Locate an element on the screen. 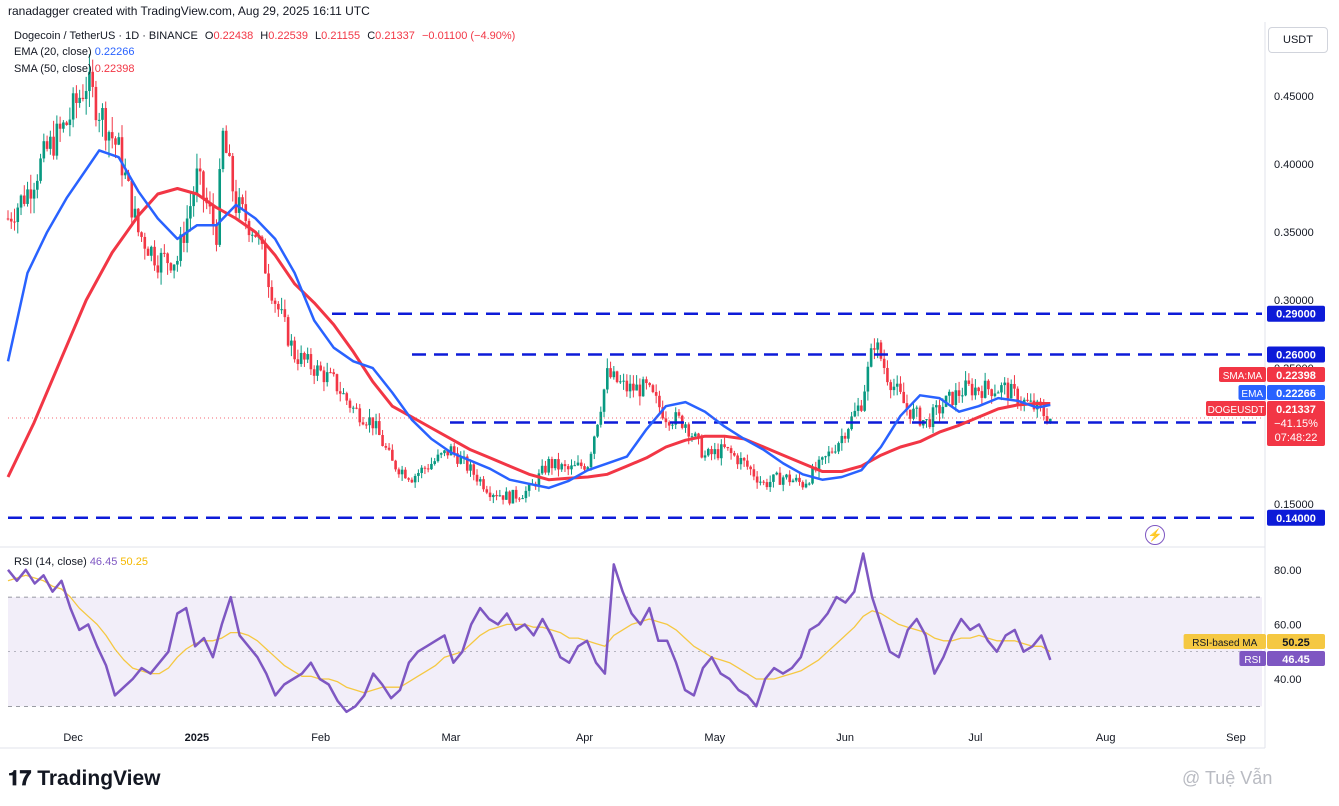 The width and height of the screenshot is (1339, 806). ema-legend: EMA (20, close) 0.22266 is located at coordinates (74, 52).